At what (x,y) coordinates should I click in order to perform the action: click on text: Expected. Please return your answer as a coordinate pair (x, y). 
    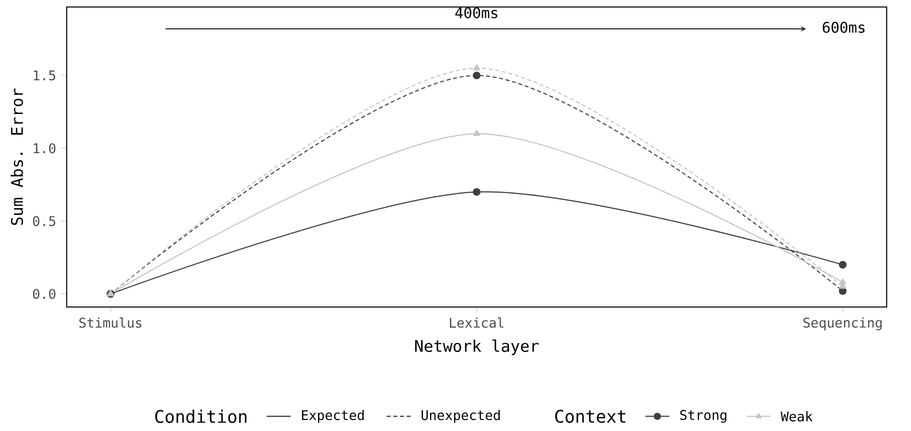
    Looking at the image, I should click on (333, 416).